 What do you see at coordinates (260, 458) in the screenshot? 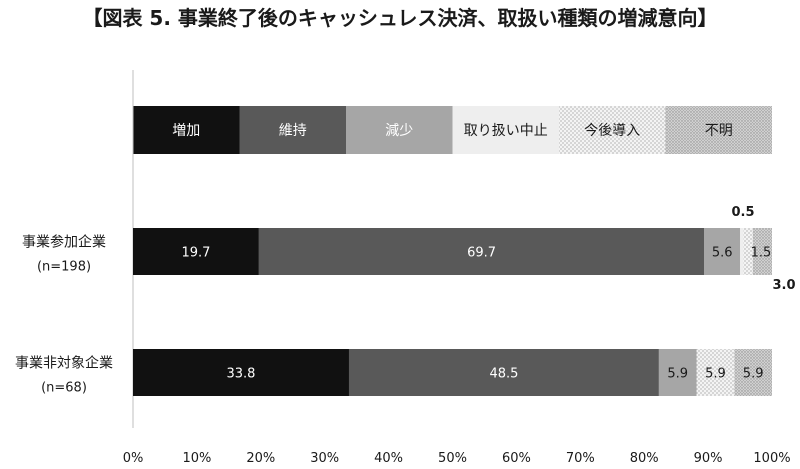
I see `x-tick-label-2: 20%` at bounding box center [260, 458].